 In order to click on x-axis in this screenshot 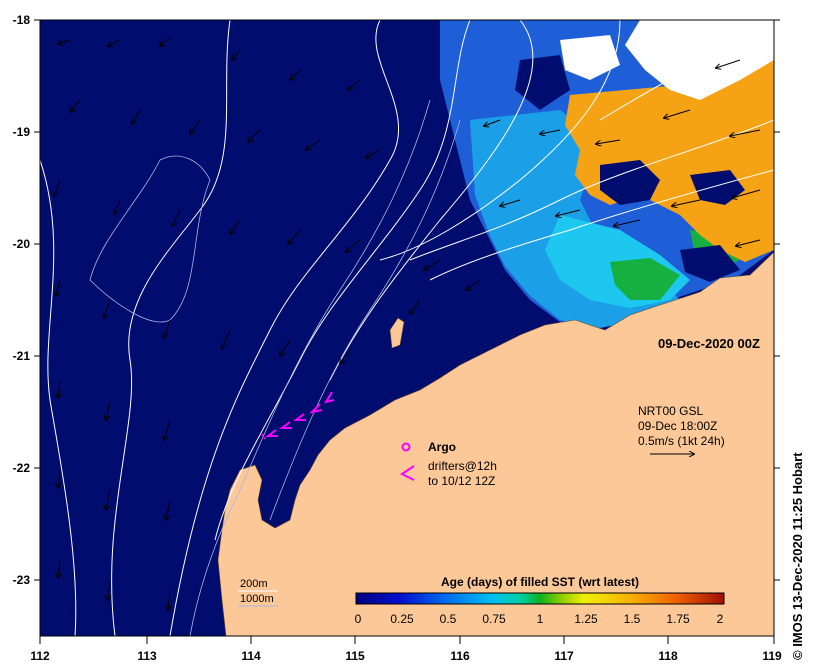, I will do `click(407, 640)`.